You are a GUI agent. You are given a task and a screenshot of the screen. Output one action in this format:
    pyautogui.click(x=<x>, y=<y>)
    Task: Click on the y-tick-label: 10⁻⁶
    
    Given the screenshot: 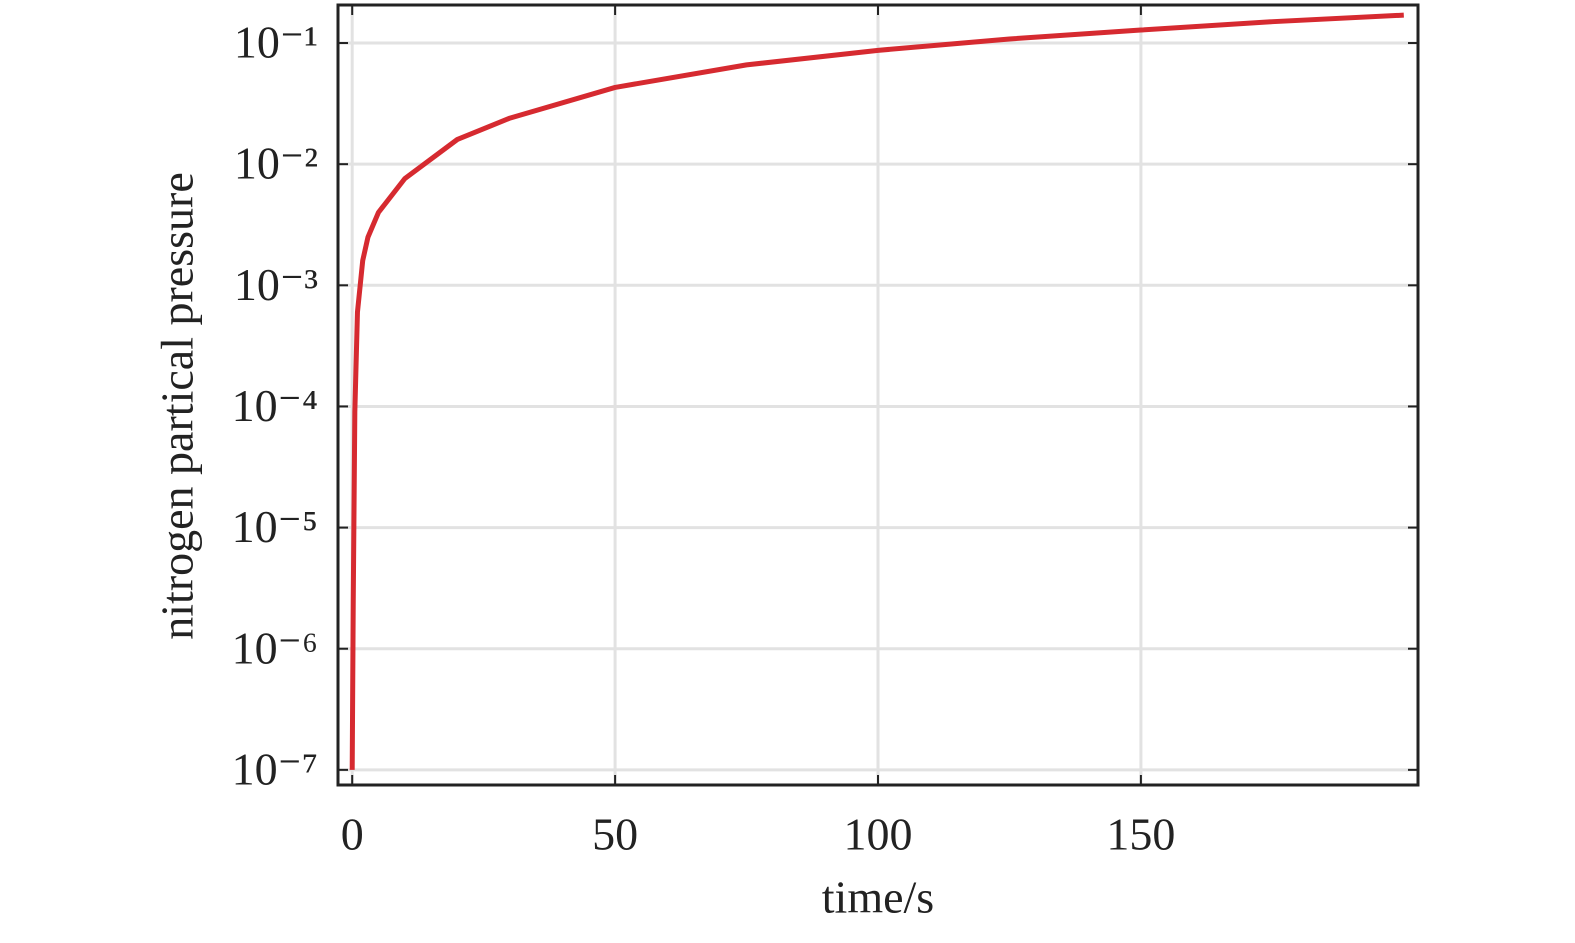 What is the action you would take?
    pyautogui.click(x=275, y=647)
    